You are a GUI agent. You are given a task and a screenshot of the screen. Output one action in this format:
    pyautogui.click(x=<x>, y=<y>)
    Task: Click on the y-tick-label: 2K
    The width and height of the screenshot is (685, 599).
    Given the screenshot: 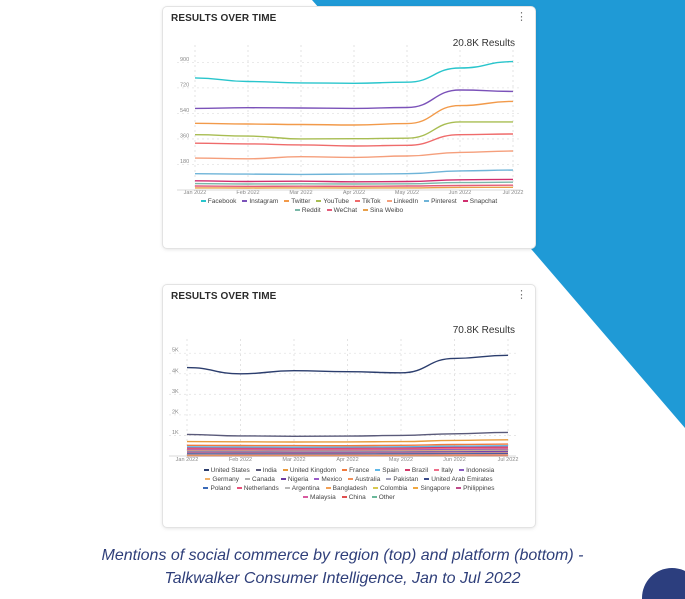 What is the action you would take?
    pyautogui.click(x=175, y=412)
    